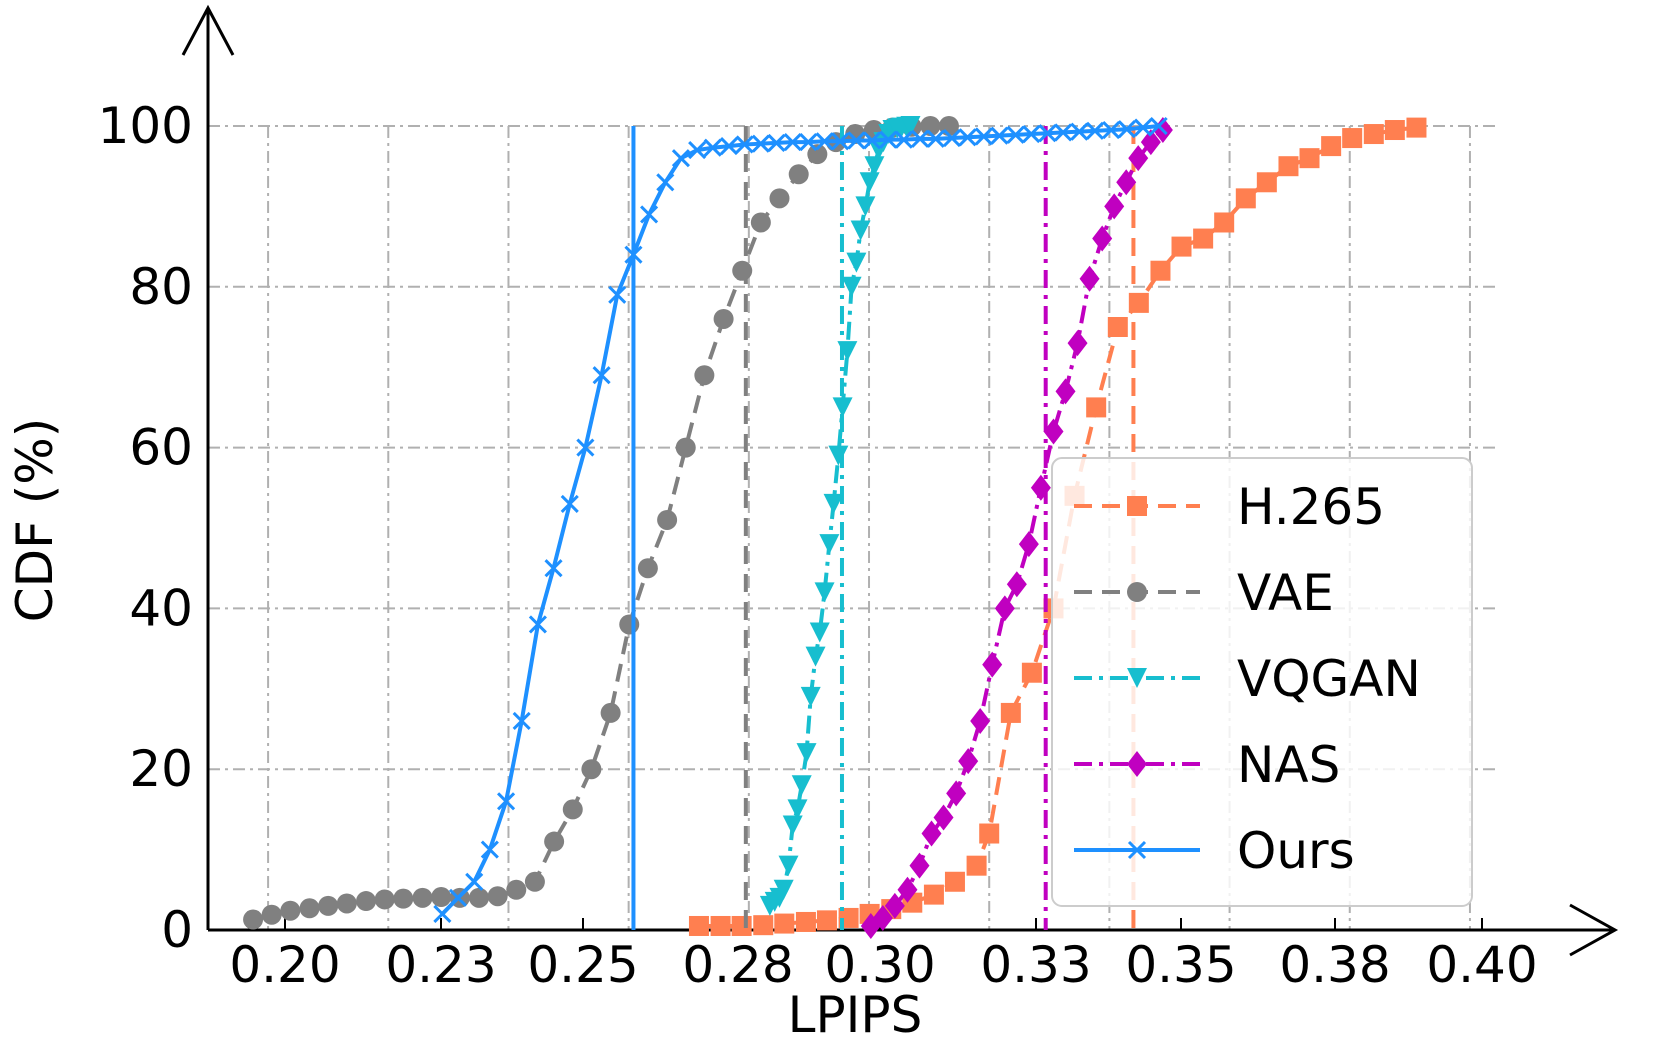 This screenshot has width=1661, height=1038. I want to click on x-axis-label: LPIPS, so click(855, 1012).